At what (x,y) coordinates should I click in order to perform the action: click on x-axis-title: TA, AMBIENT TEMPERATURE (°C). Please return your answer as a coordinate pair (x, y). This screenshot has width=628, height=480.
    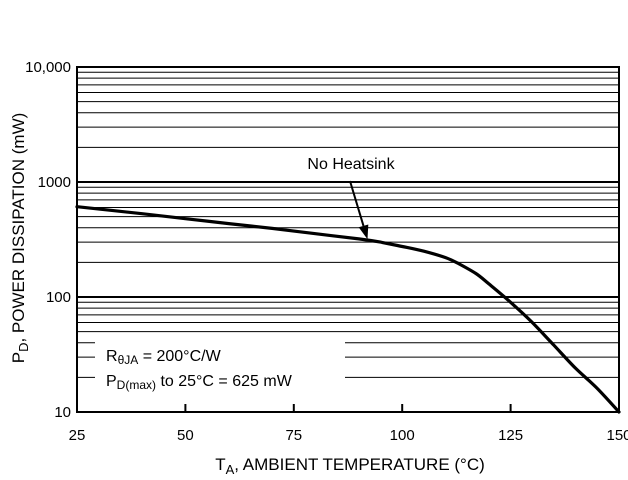
    Looking at the image, I should click on (350, 466).